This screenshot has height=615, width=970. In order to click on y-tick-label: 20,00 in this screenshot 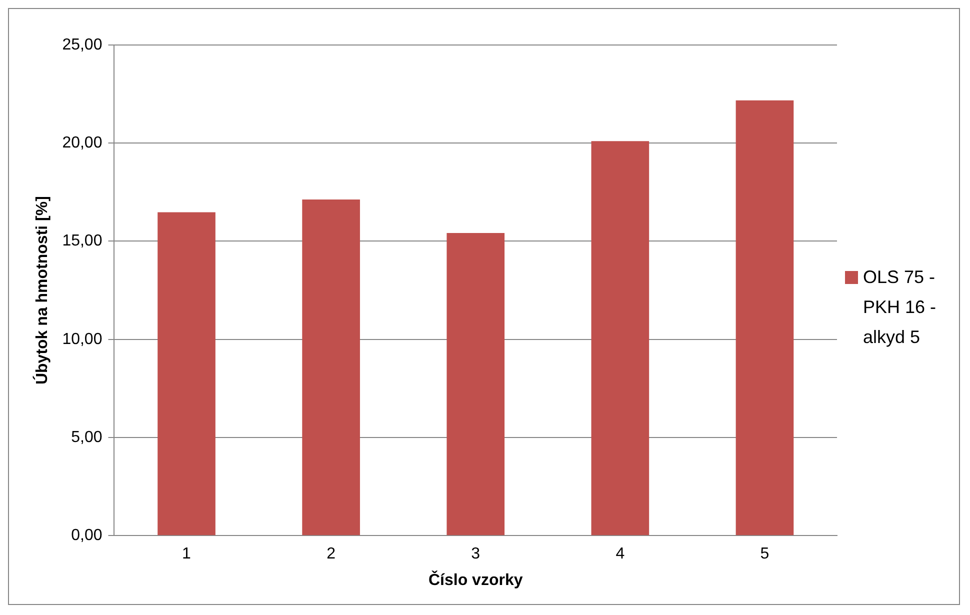, I will do `click(82, 143)`.